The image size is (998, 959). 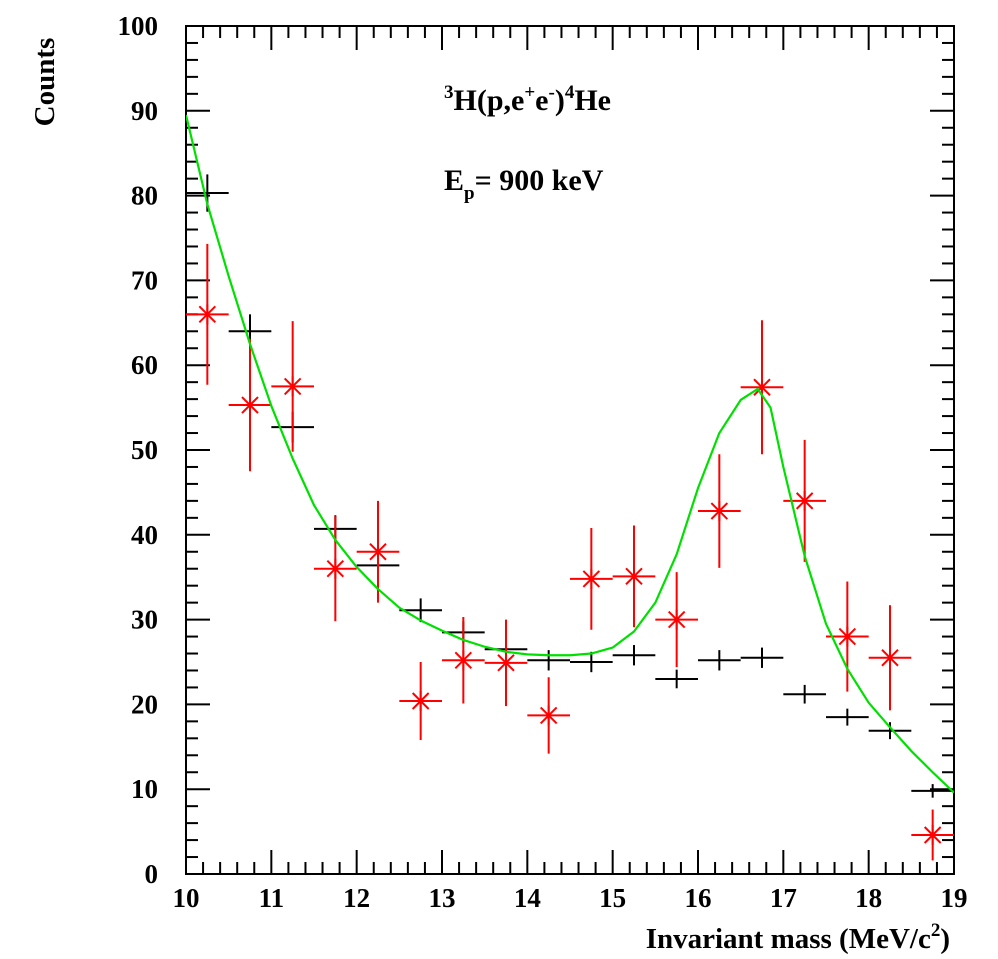 What do you see at coordinates (144, 280) in the screenshot?
I see `y-tick-label: 70` at bounding box center [144, 280].